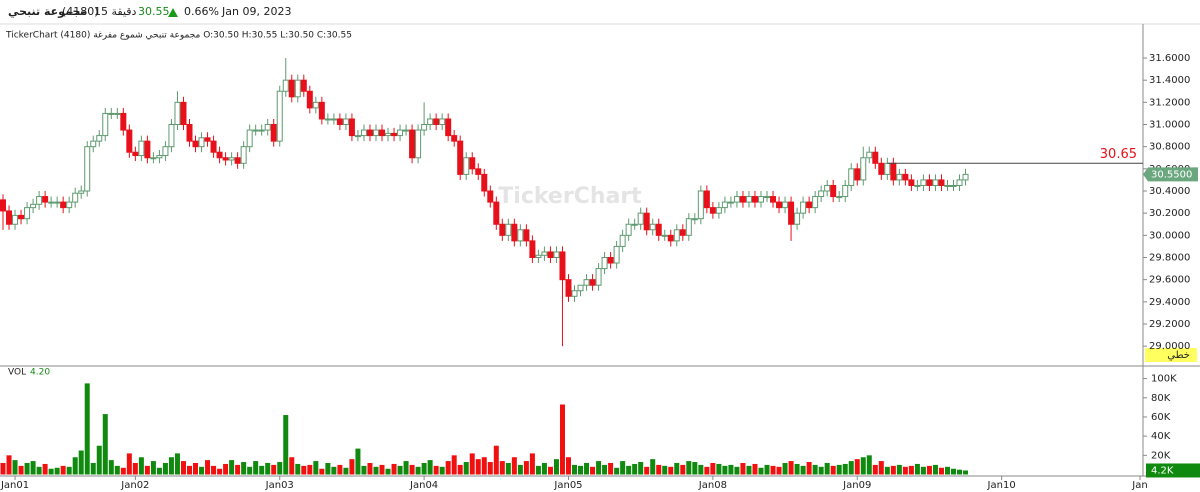 The width and height of the screenshot is (1200, 492). Describe the element at coordinates (856, 485) in the screenshot. I see `x-tick-label: Jan09` at that location.